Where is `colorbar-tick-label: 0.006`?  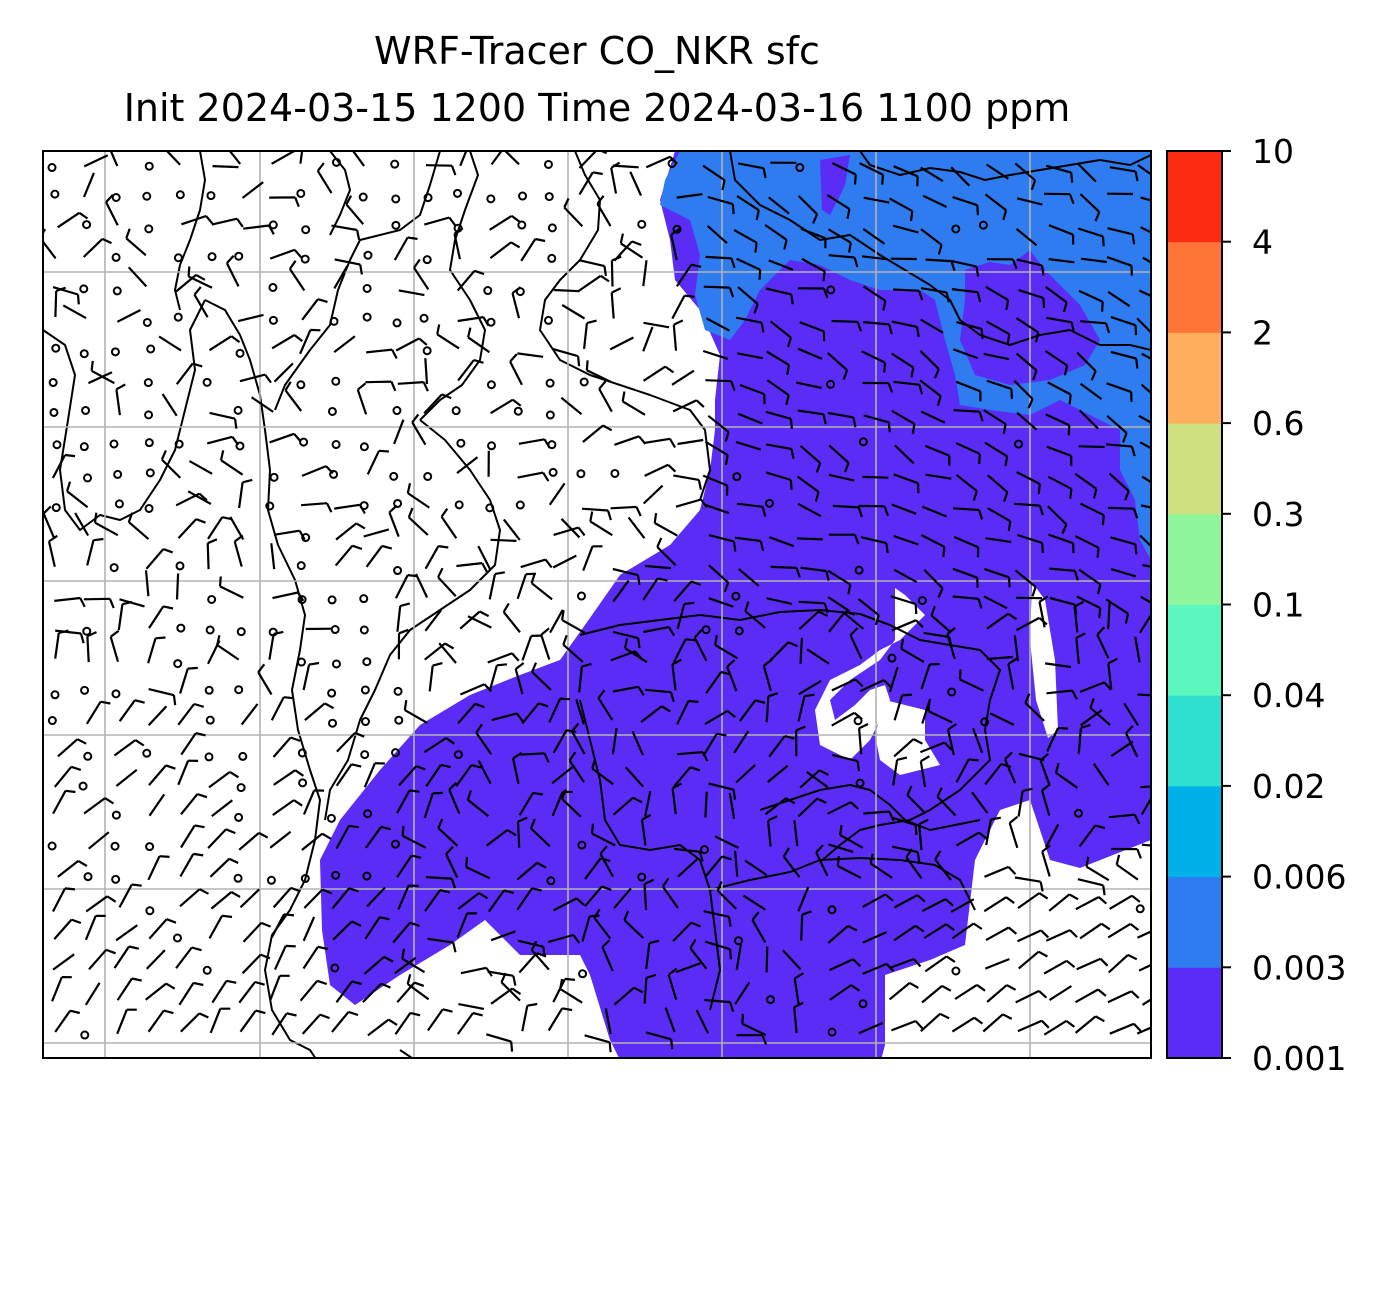
colorbar-tick-label: 0.006 is located at coordinates (1299, 877).